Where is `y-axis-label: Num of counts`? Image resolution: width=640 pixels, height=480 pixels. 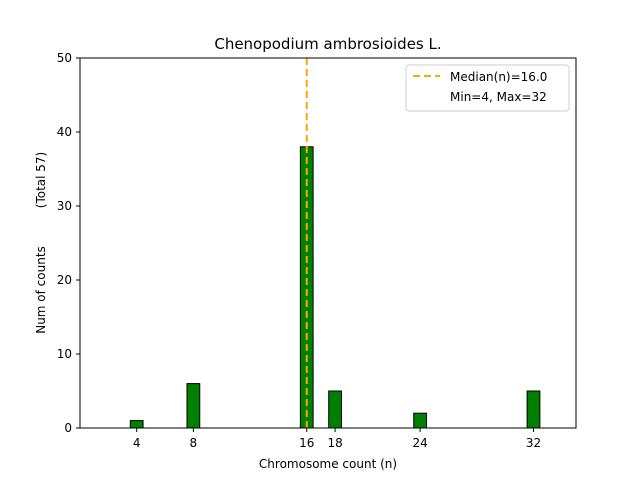
y-axis-label: Num of counts is located at coordinates (41, 290).